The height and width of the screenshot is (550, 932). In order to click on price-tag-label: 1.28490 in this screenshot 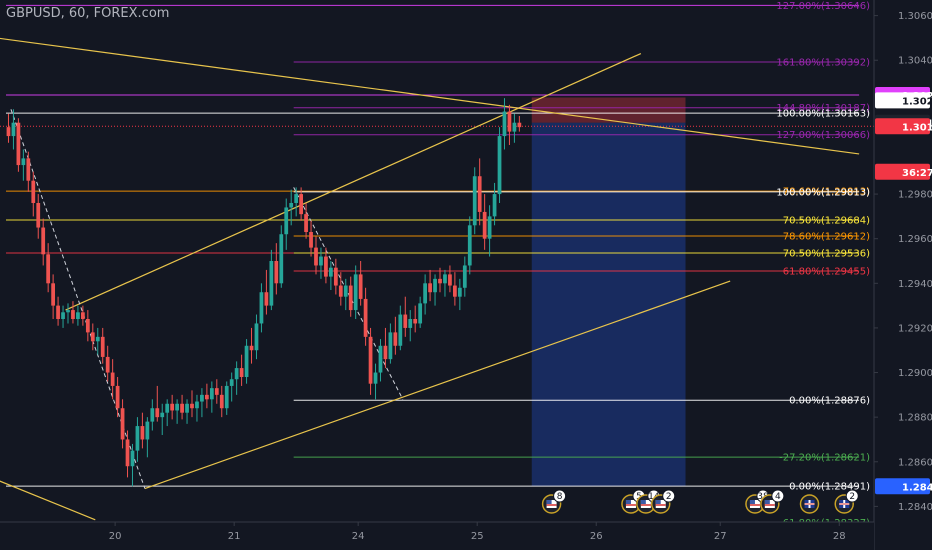, I will do `click(917, 487)`.